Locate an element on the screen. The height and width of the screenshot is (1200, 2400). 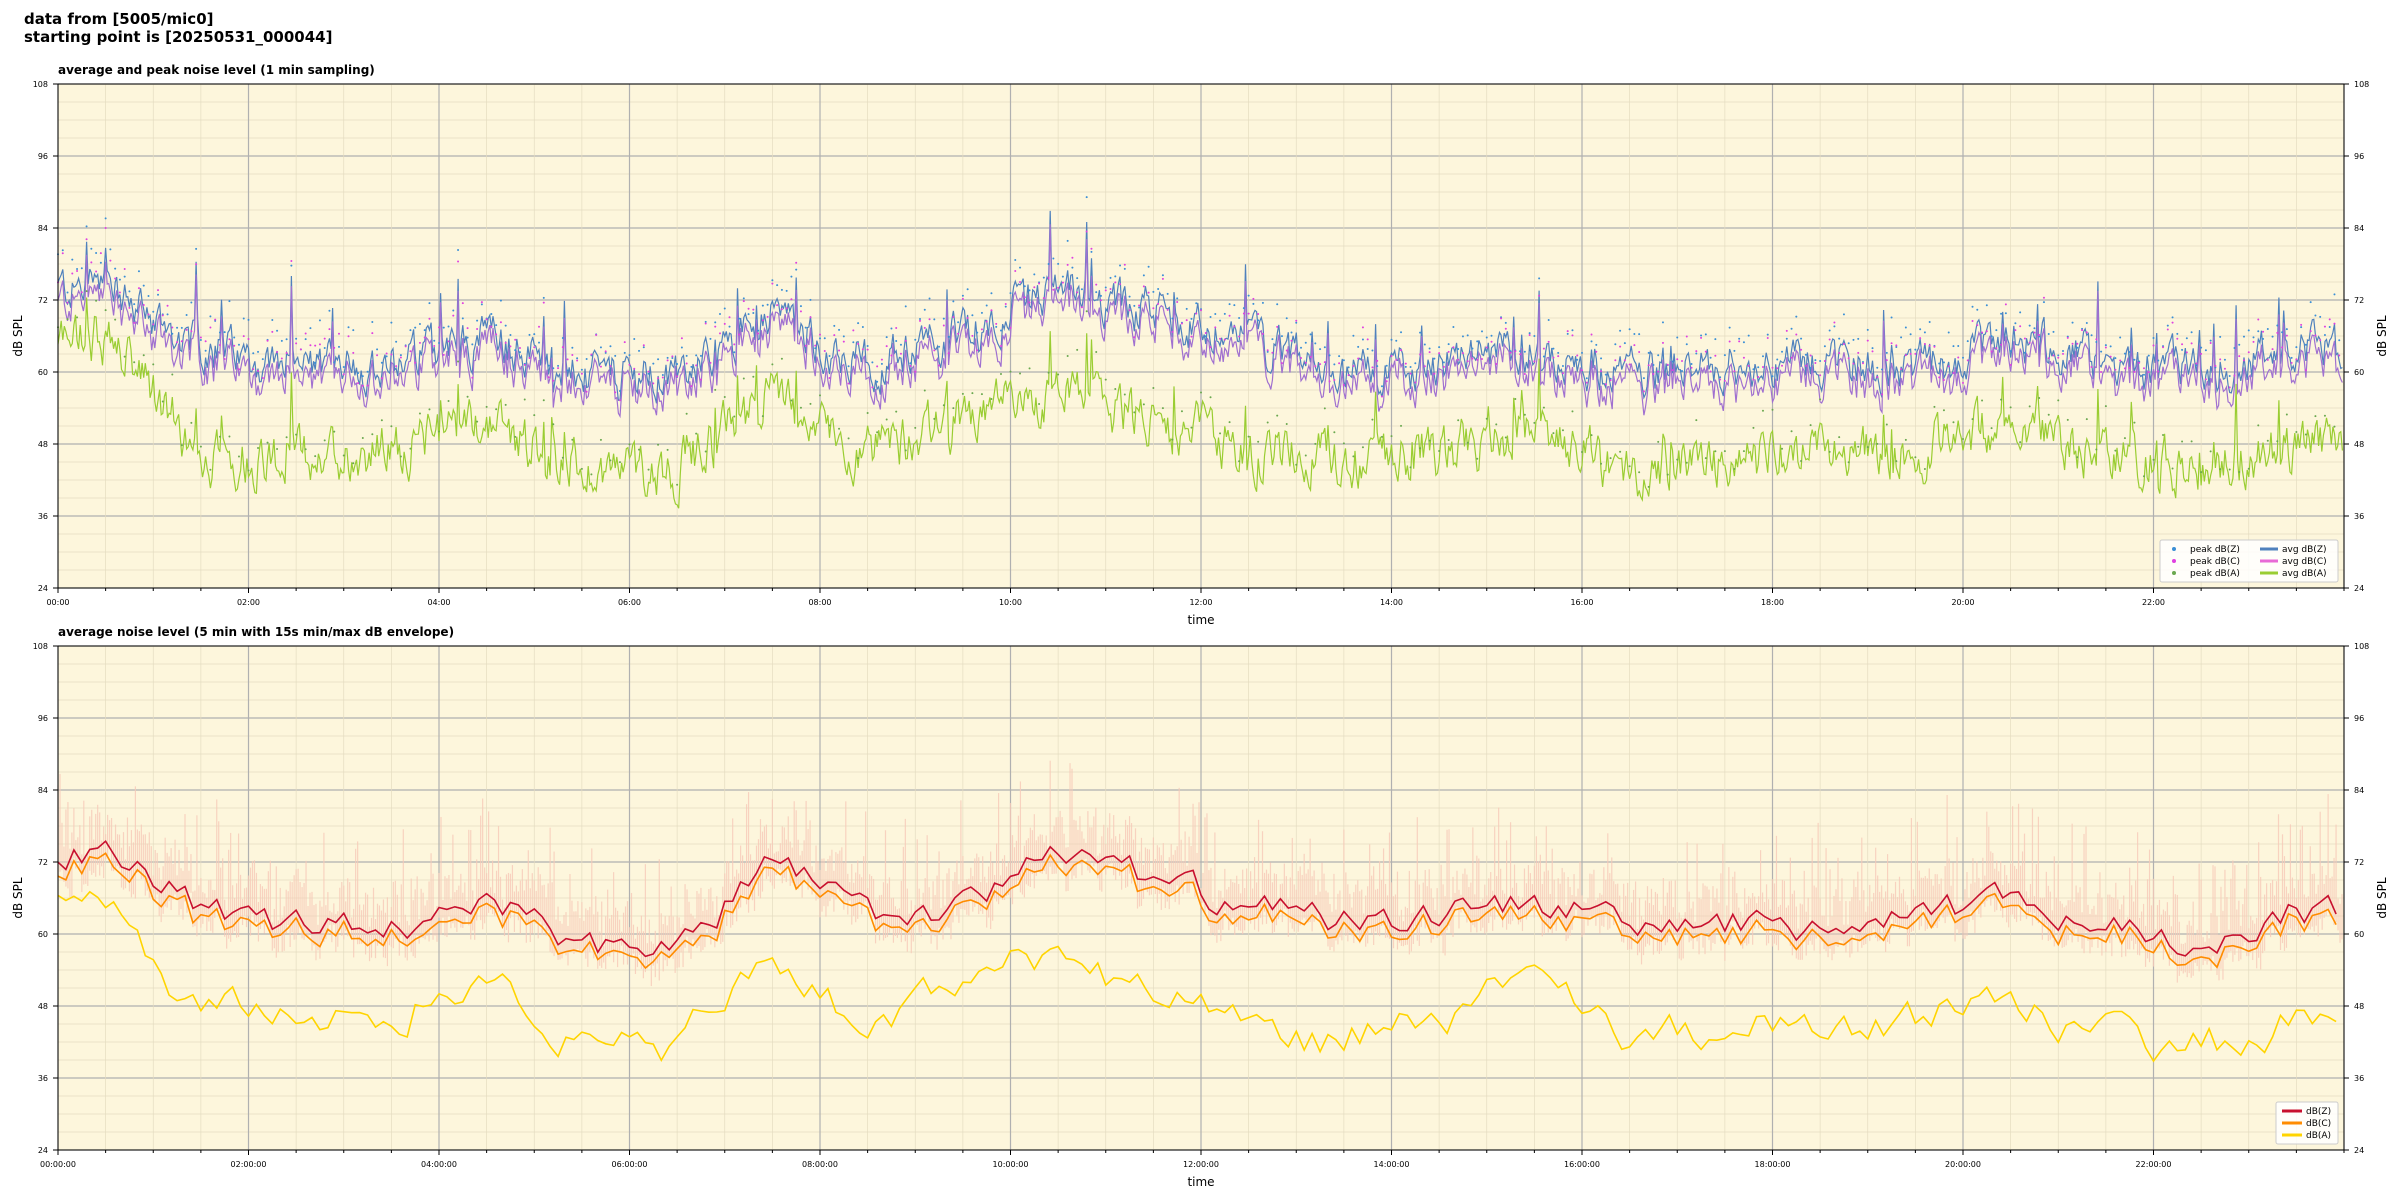
y-tick-label: 72 is located at coordinates (43, 862).